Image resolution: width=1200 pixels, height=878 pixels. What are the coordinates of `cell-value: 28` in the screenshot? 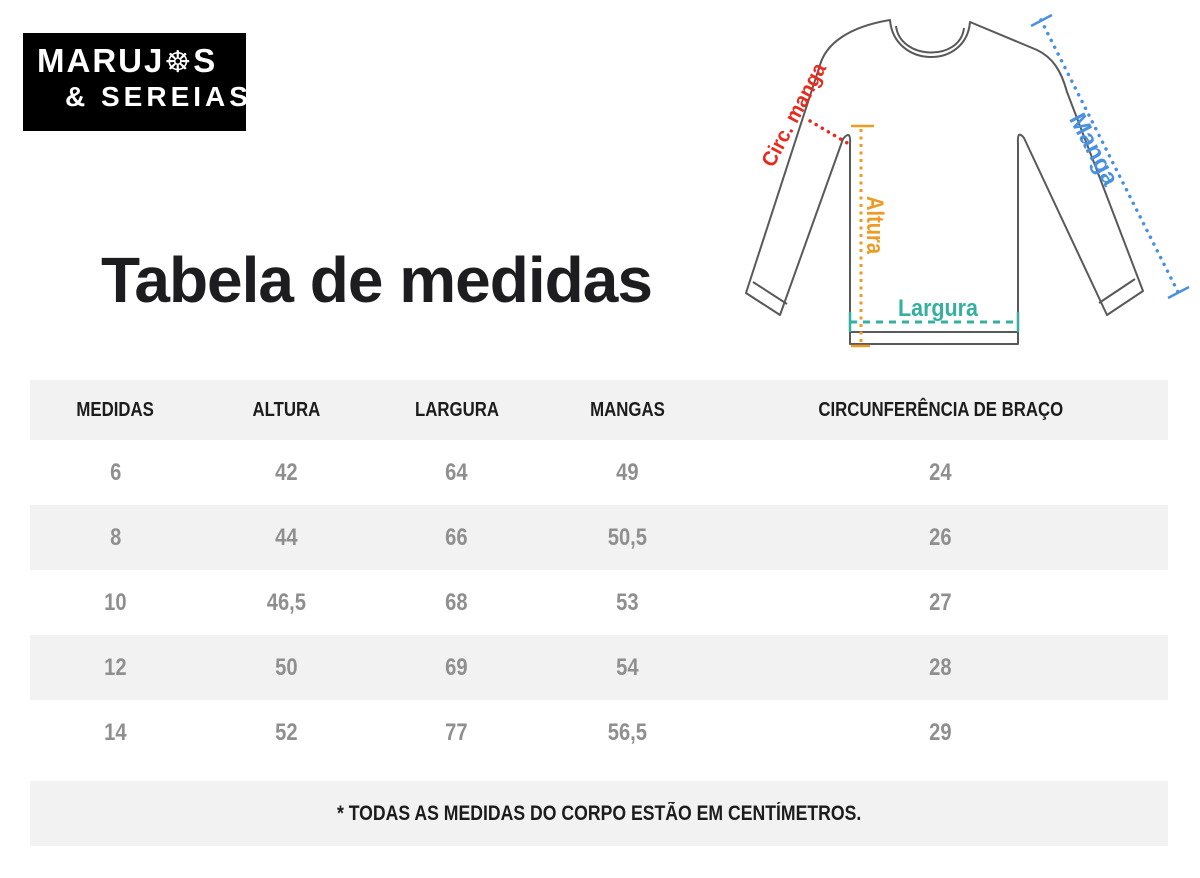 It's located at (940, 667).